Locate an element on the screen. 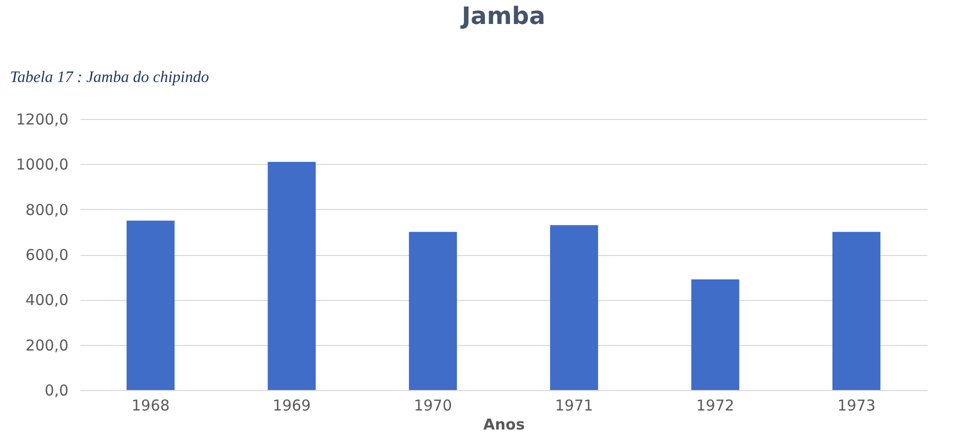  y-tick-label: 400,0 is located at coordinates (47, 300).